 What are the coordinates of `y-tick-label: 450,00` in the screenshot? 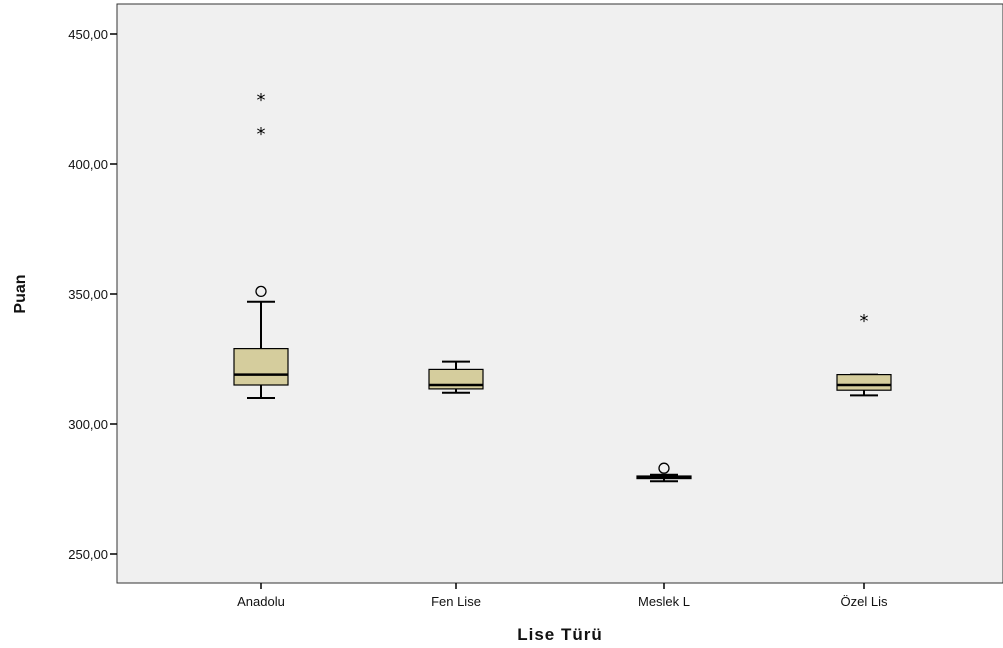 It's located at (88, 34).